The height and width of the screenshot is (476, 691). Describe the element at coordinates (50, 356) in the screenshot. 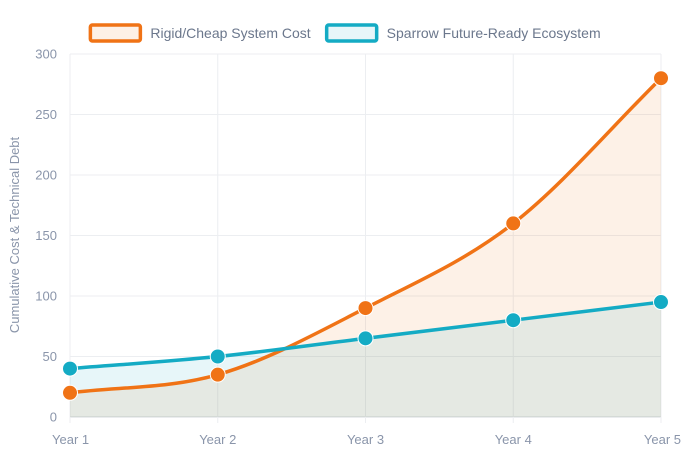

I see `y-tick-label: 50` at that location.